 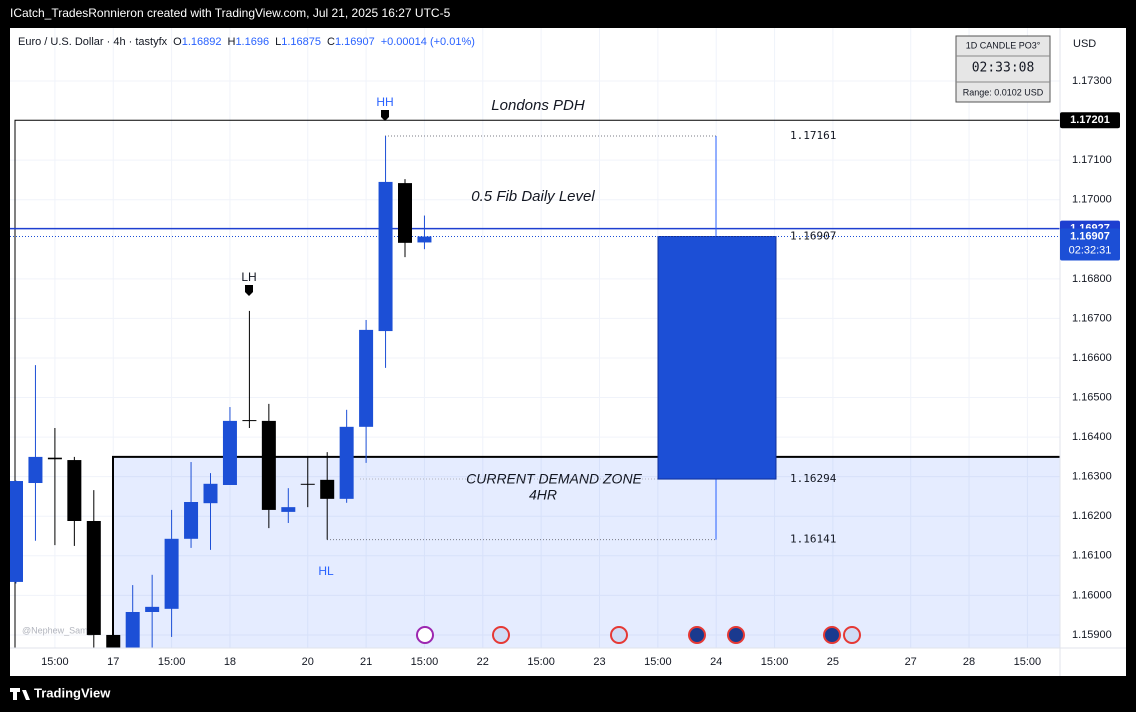 I want to click on x-tick-label: 18, so click(x=230, y=662).